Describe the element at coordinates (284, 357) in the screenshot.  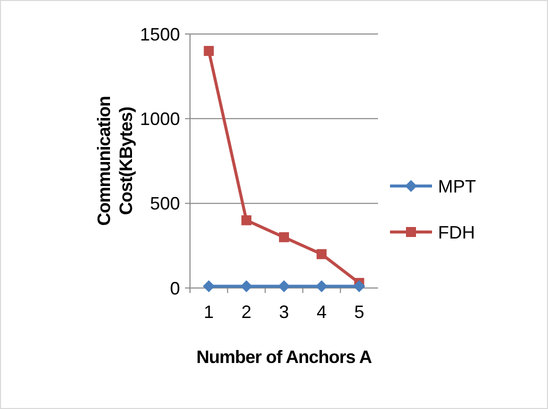
I see `x-axis-title: Number of Anchors A` at that location.